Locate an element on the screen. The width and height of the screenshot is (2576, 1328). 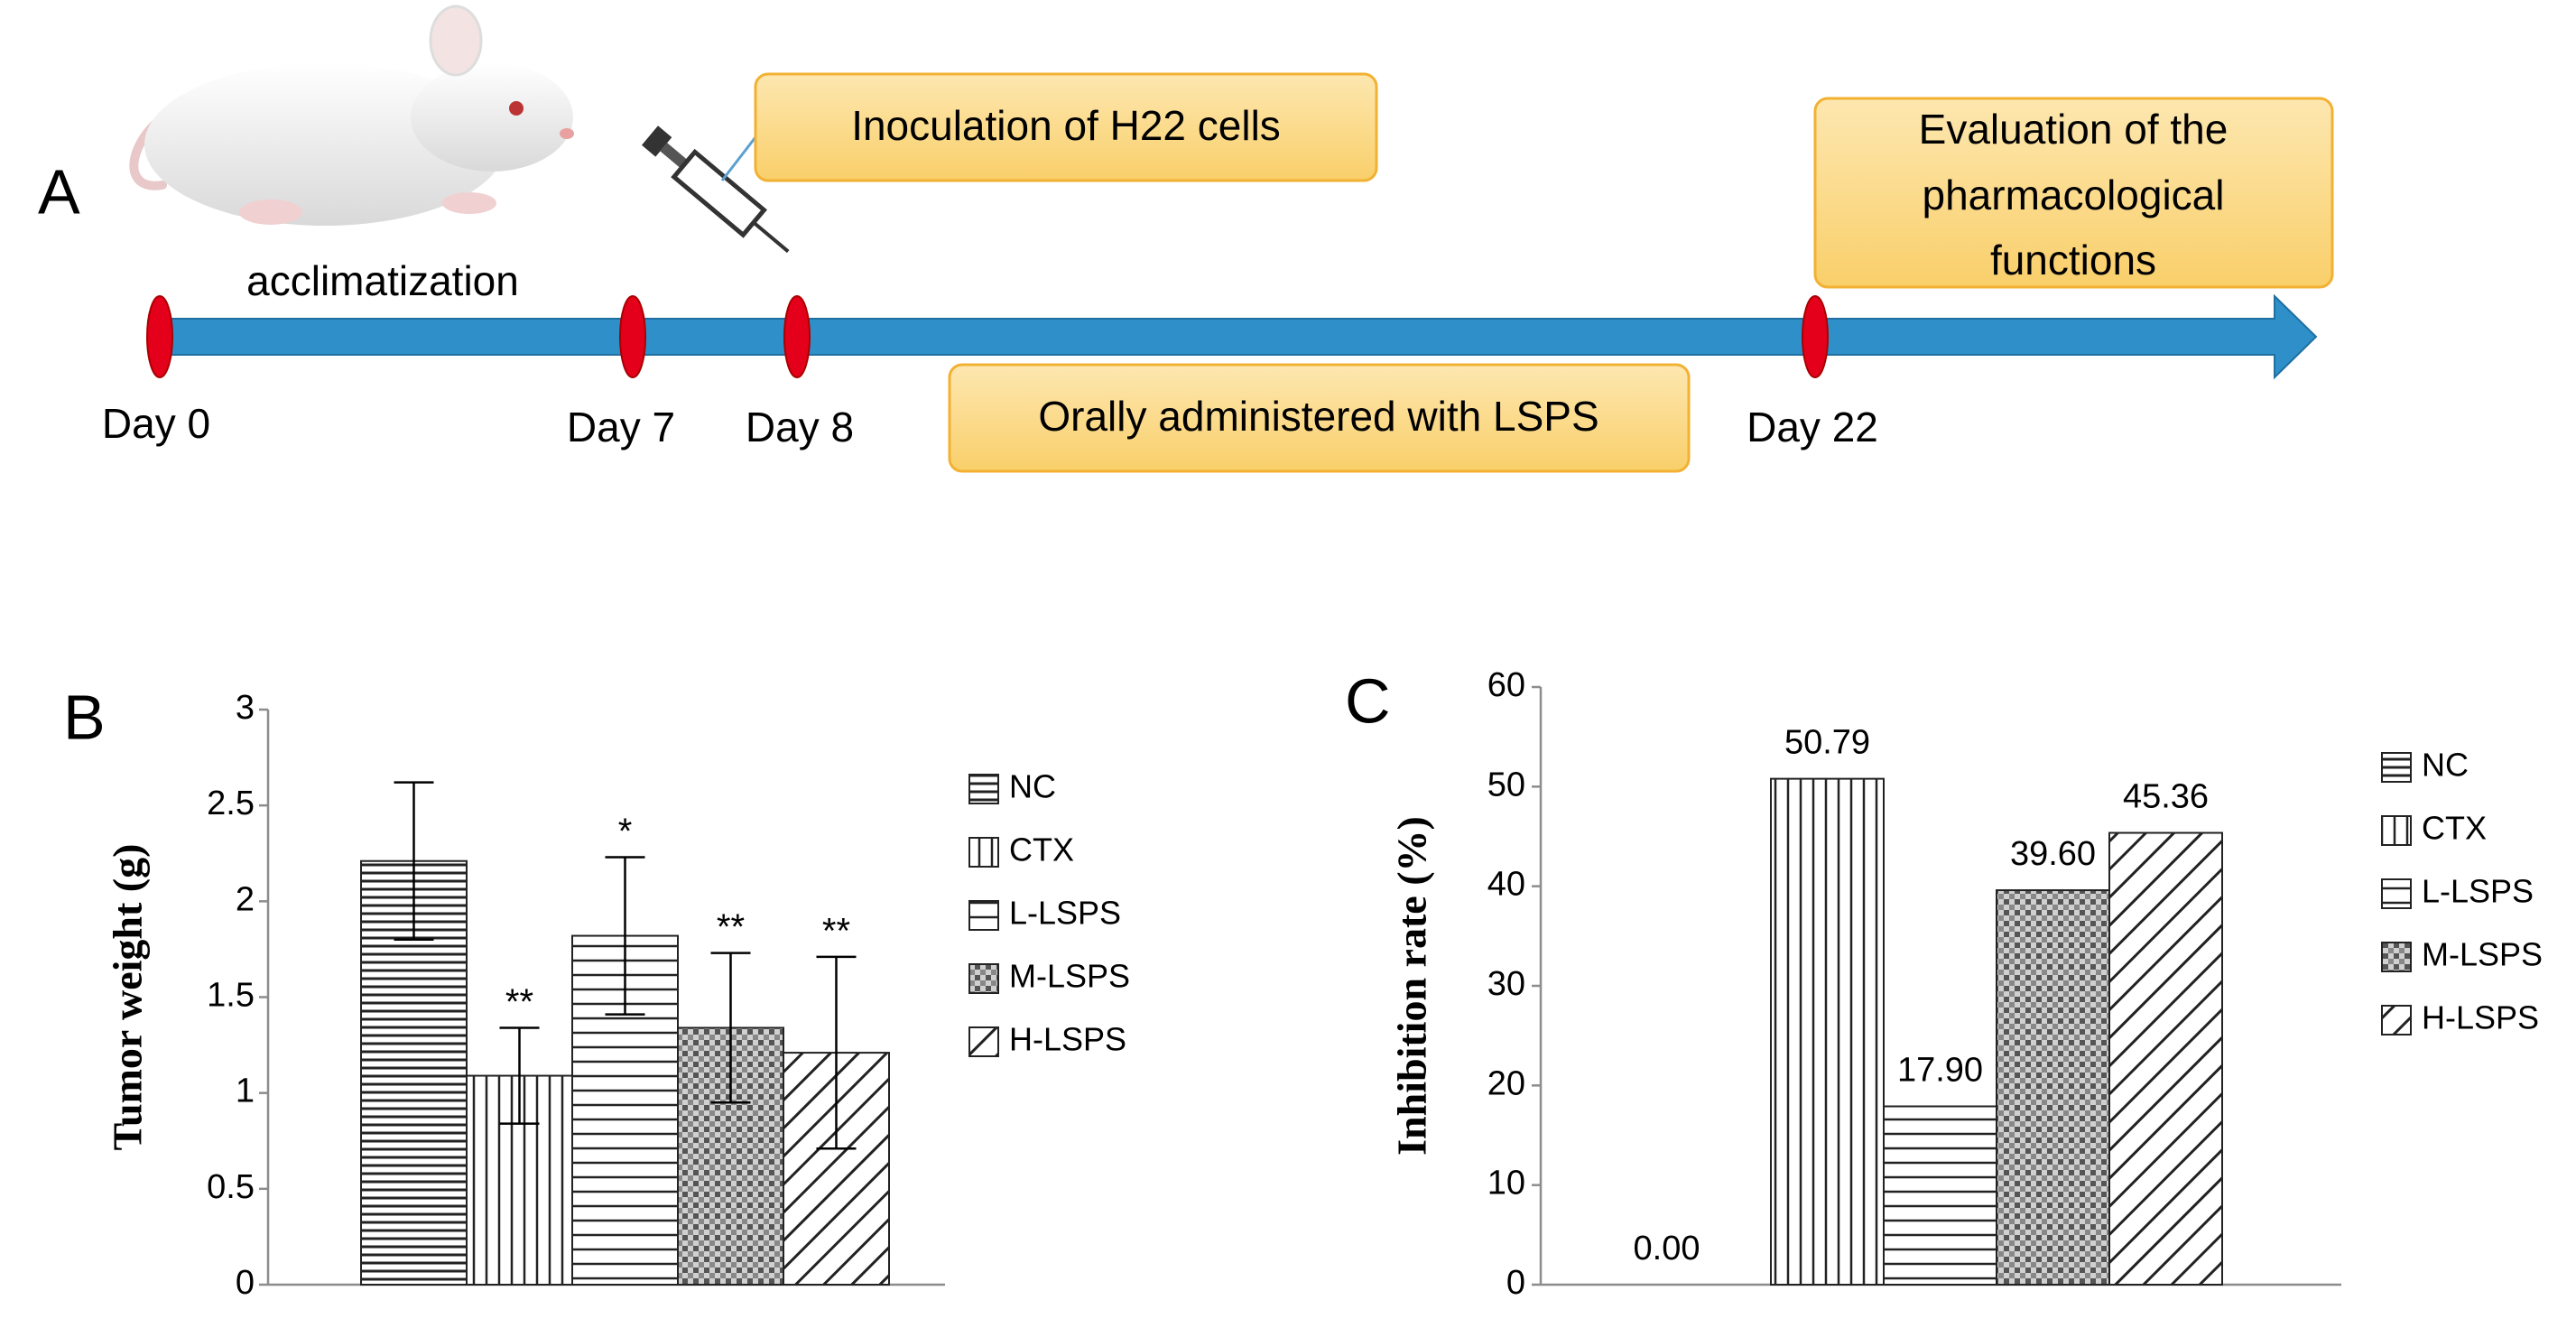
event-label: pharmacological is located at coordinates (2074, 195).